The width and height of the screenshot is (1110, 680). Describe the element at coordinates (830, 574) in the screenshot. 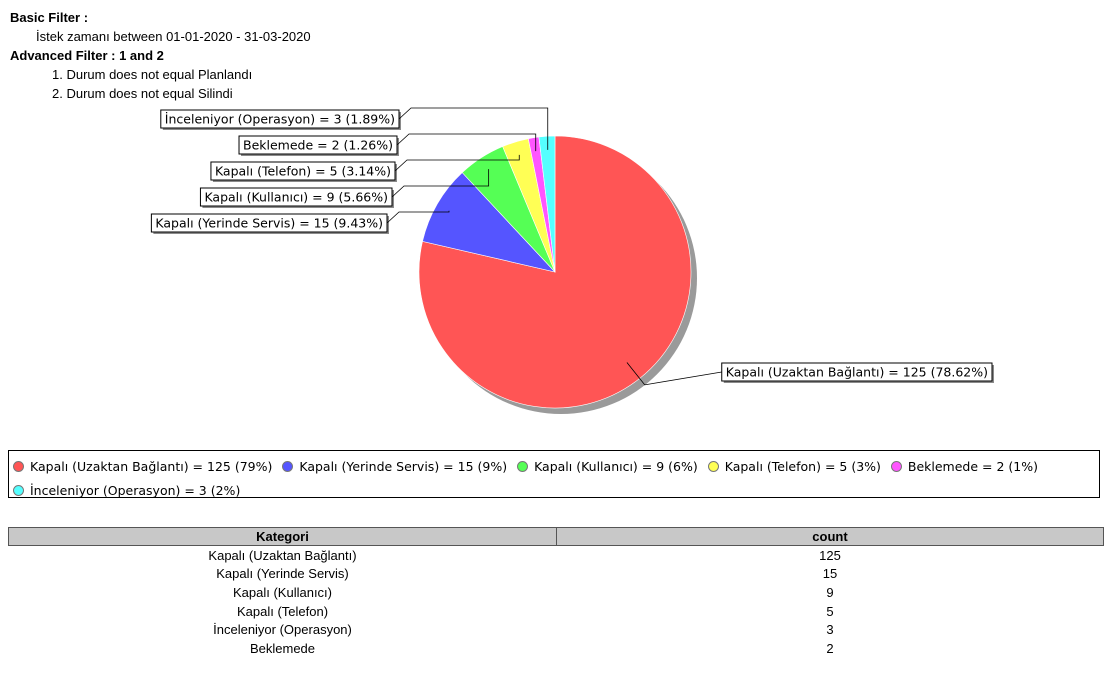

I see `cell-count: 15` at that location.